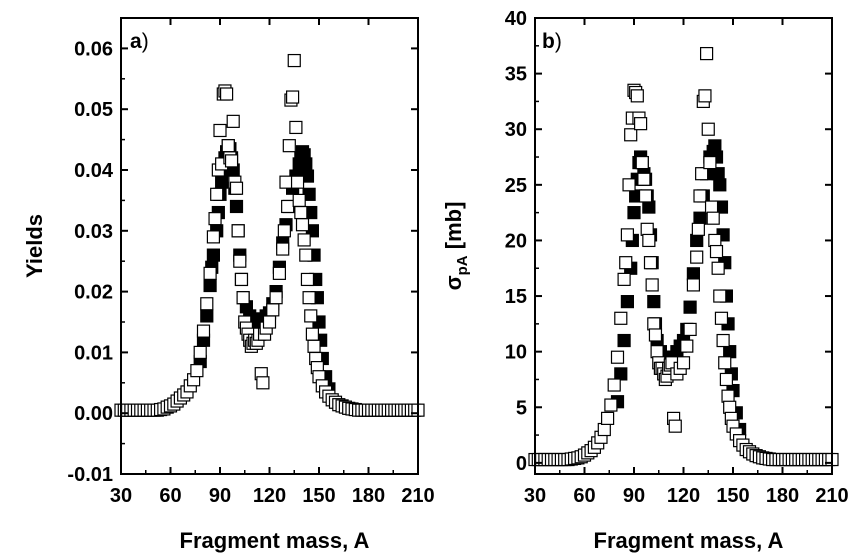  What do you see at coordinates (558, 41) in the screenshot?
I see `panel-paren: )` at bounding box center [558, 41].